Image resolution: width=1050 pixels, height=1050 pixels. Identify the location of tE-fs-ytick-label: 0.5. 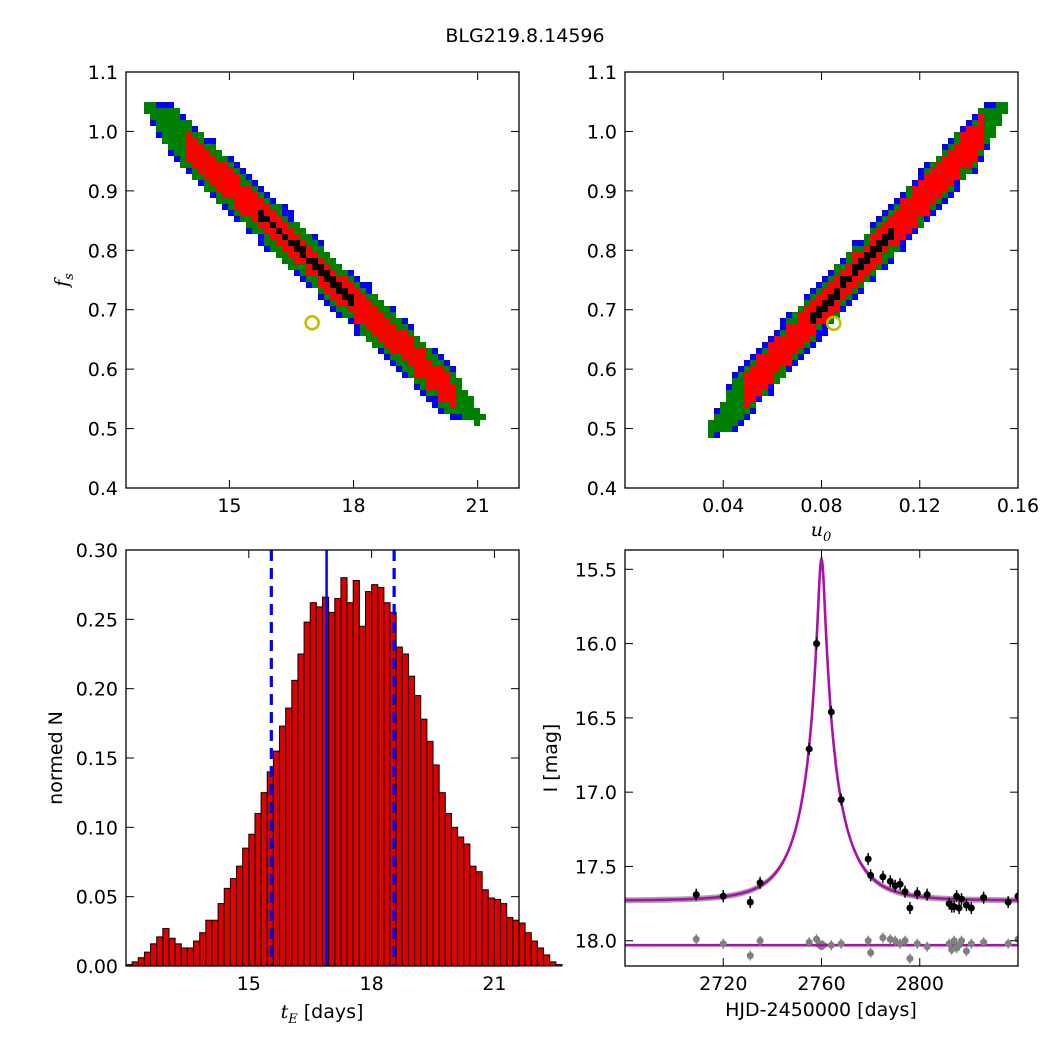
(103, 430).